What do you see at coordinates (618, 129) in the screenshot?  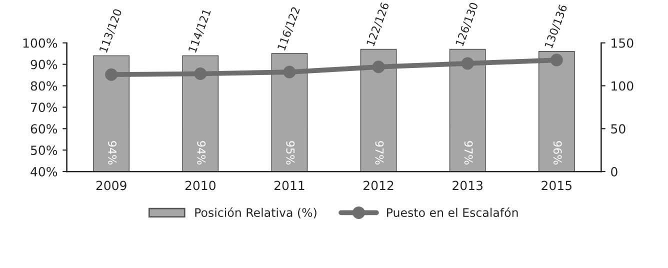 I see `y2-tick-label: 50` at bounding box center [618, 129].